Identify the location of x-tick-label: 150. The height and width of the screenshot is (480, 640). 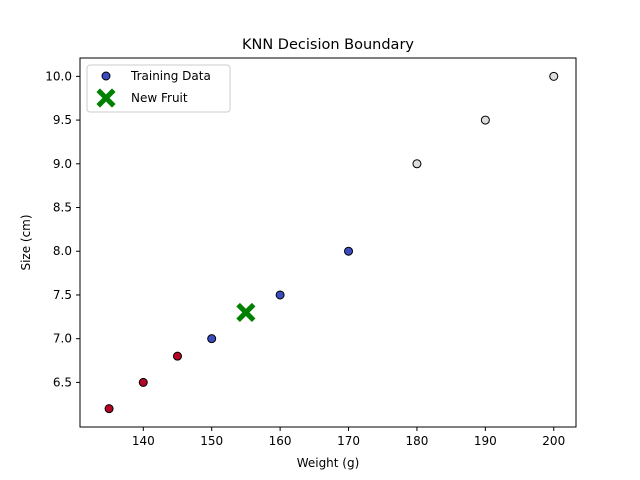
(211, 441).